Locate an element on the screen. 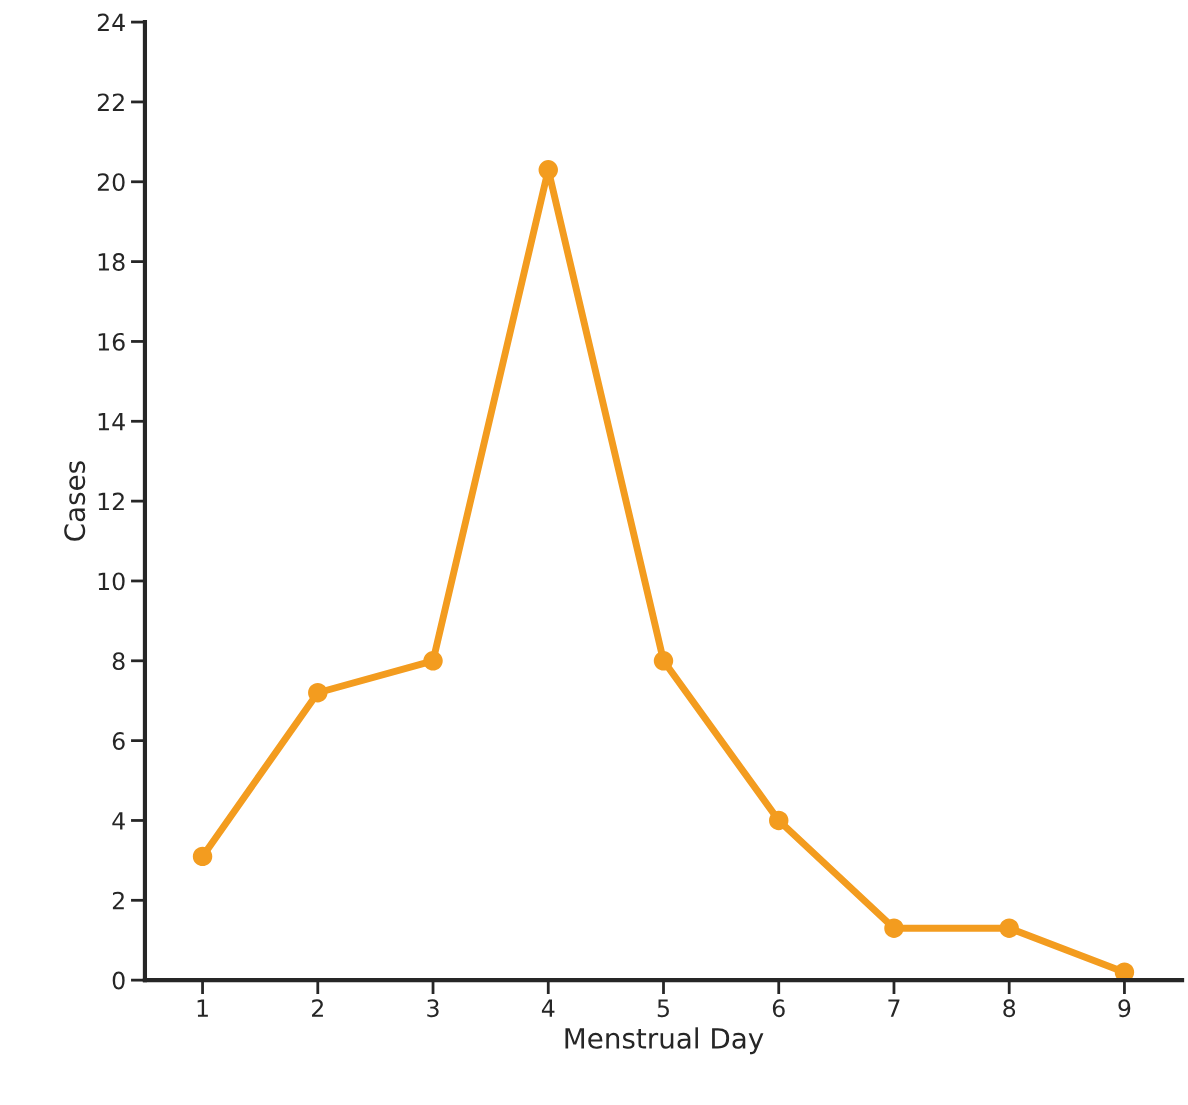 The image size is (1188, 1105). y-tick-label: 14 is located at coordinates (111, 422).